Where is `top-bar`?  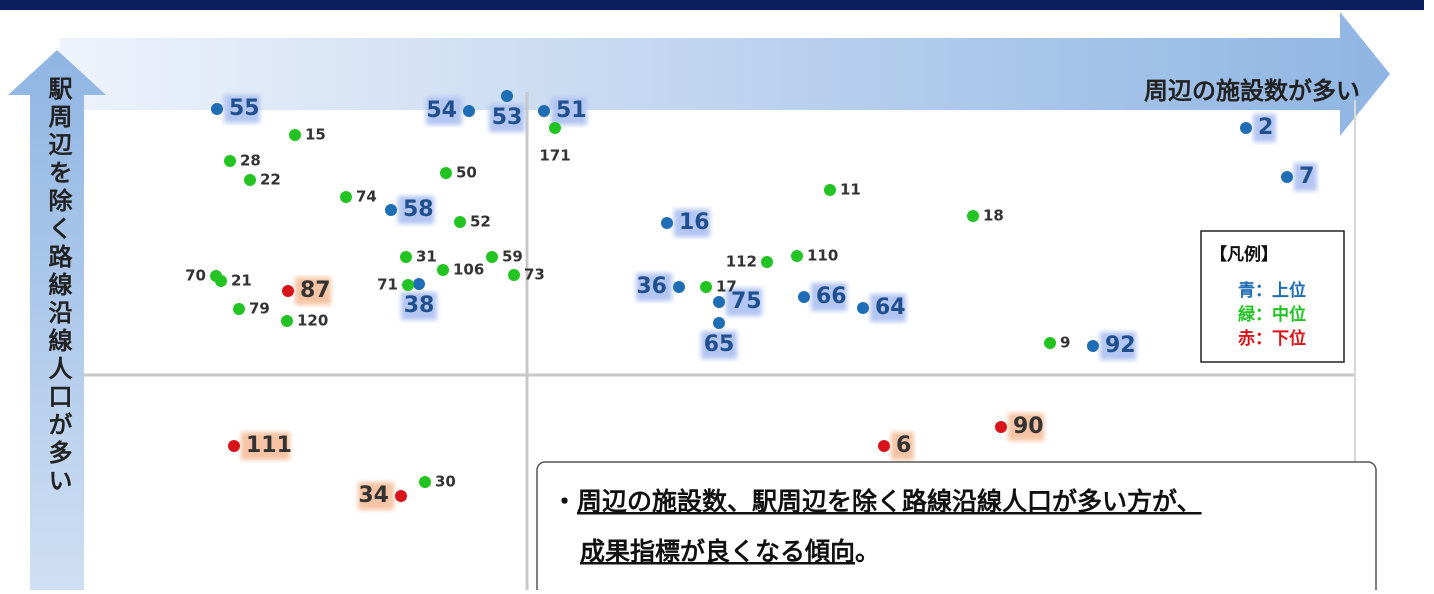 top-bar is located at coordinates (712, 5).